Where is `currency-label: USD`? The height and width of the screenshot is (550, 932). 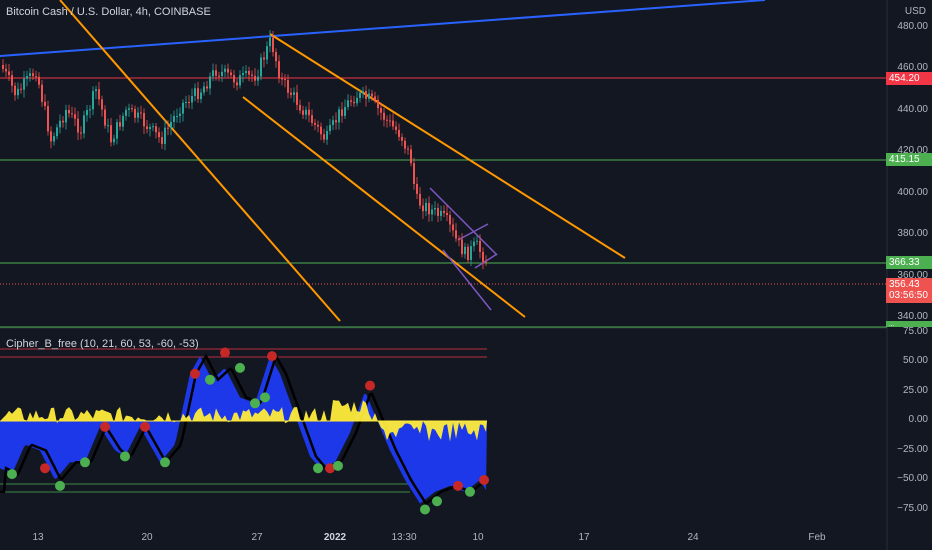 currency-label: USD is located at coordinates (915, 11).